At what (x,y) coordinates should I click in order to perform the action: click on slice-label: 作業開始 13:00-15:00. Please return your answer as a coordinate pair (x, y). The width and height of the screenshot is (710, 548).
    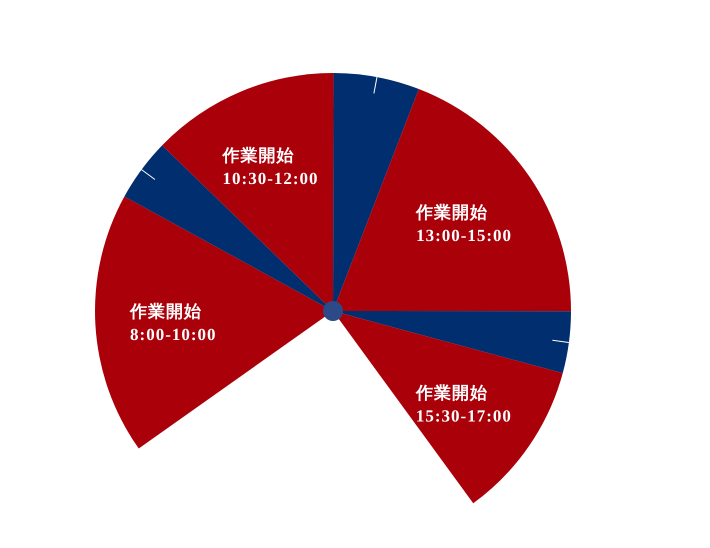
    Looking at the image, I should click on (463, 223).